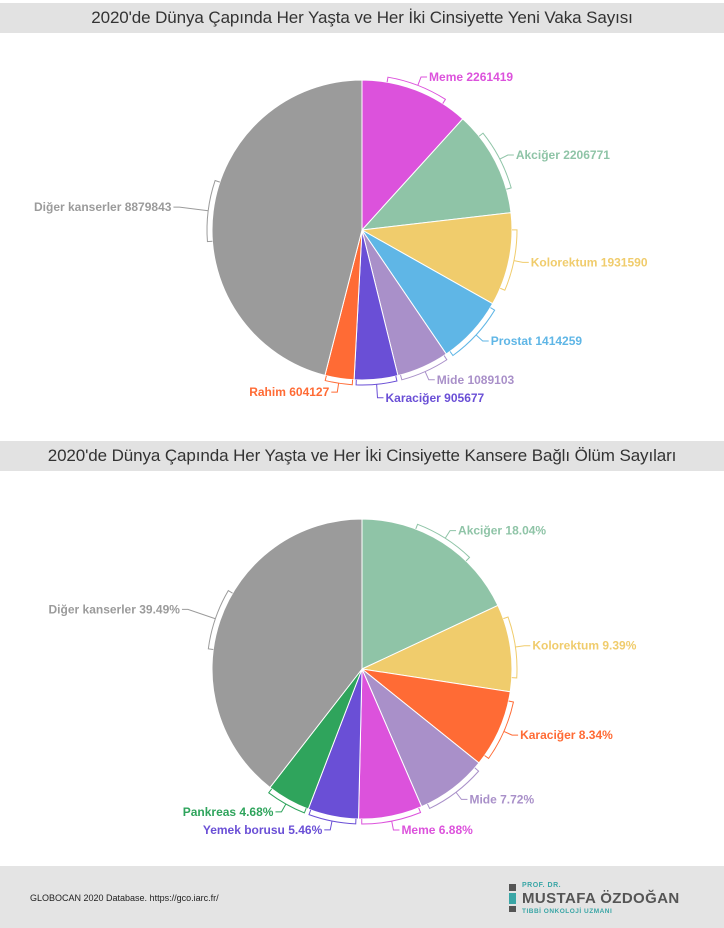 Image resolution: width=724 pixels, height=928 pixels. I want to click on data-label-diger-kanserler: Diğer kanserler 39.49%, so click(115, 609).